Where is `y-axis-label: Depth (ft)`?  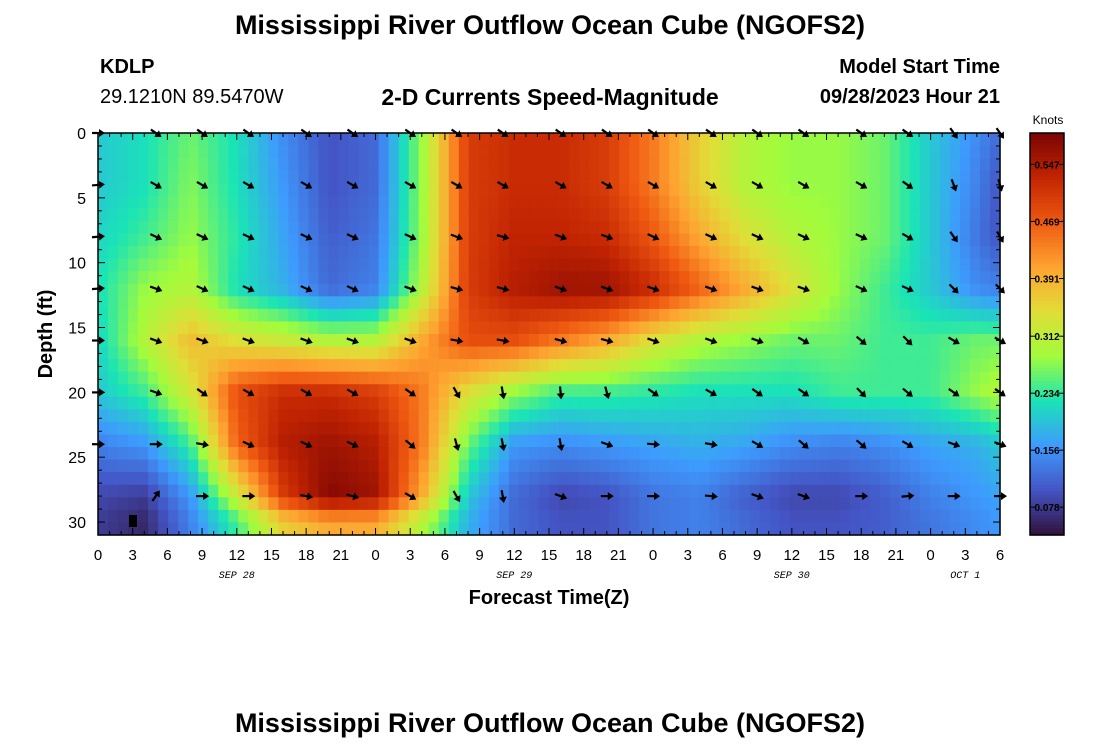 y-axis-label: Depth (ft) is located at coordinates (46, 334).